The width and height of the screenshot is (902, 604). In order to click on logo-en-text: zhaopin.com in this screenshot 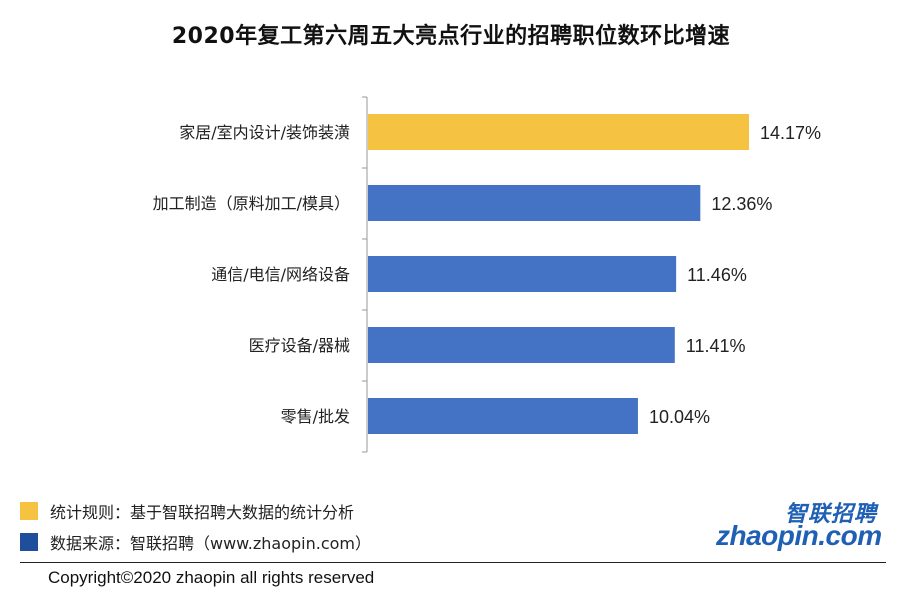, I will do `click(799, 535)`.